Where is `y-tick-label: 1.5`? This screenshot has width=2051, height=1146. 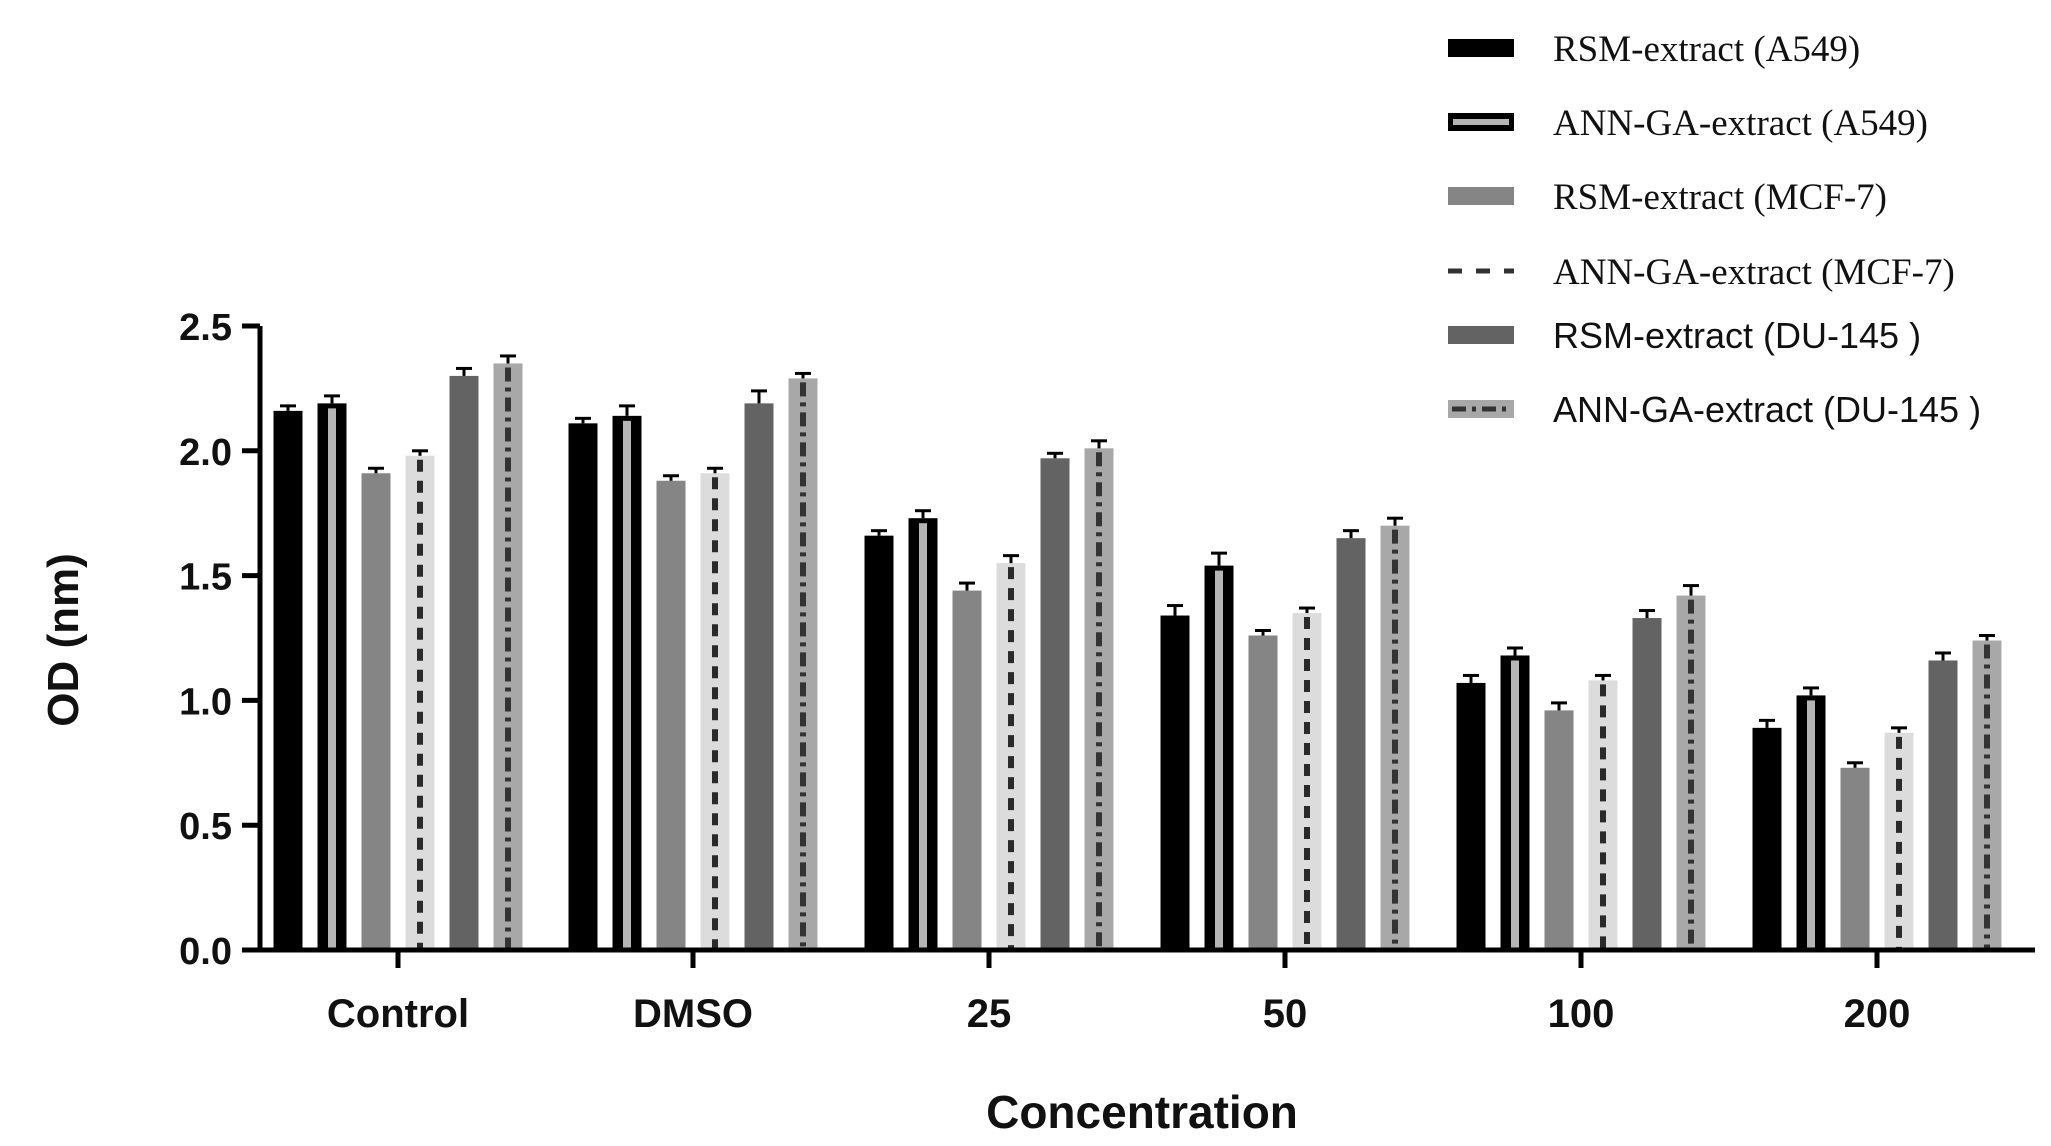 y-tick-label: 1.5 is located at coordinates (205, 578).